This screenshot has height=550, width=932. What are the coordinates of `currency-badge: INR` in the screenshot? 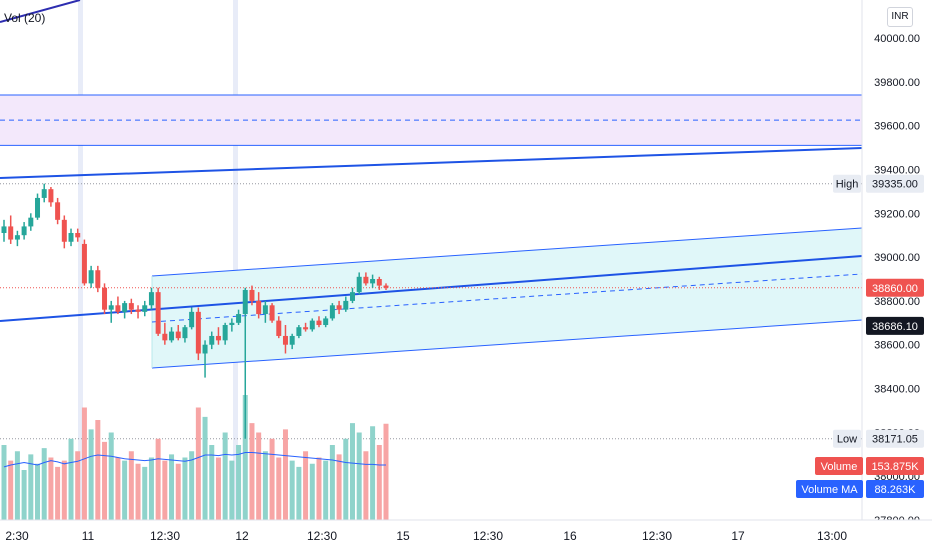 It's located at (900, 17).